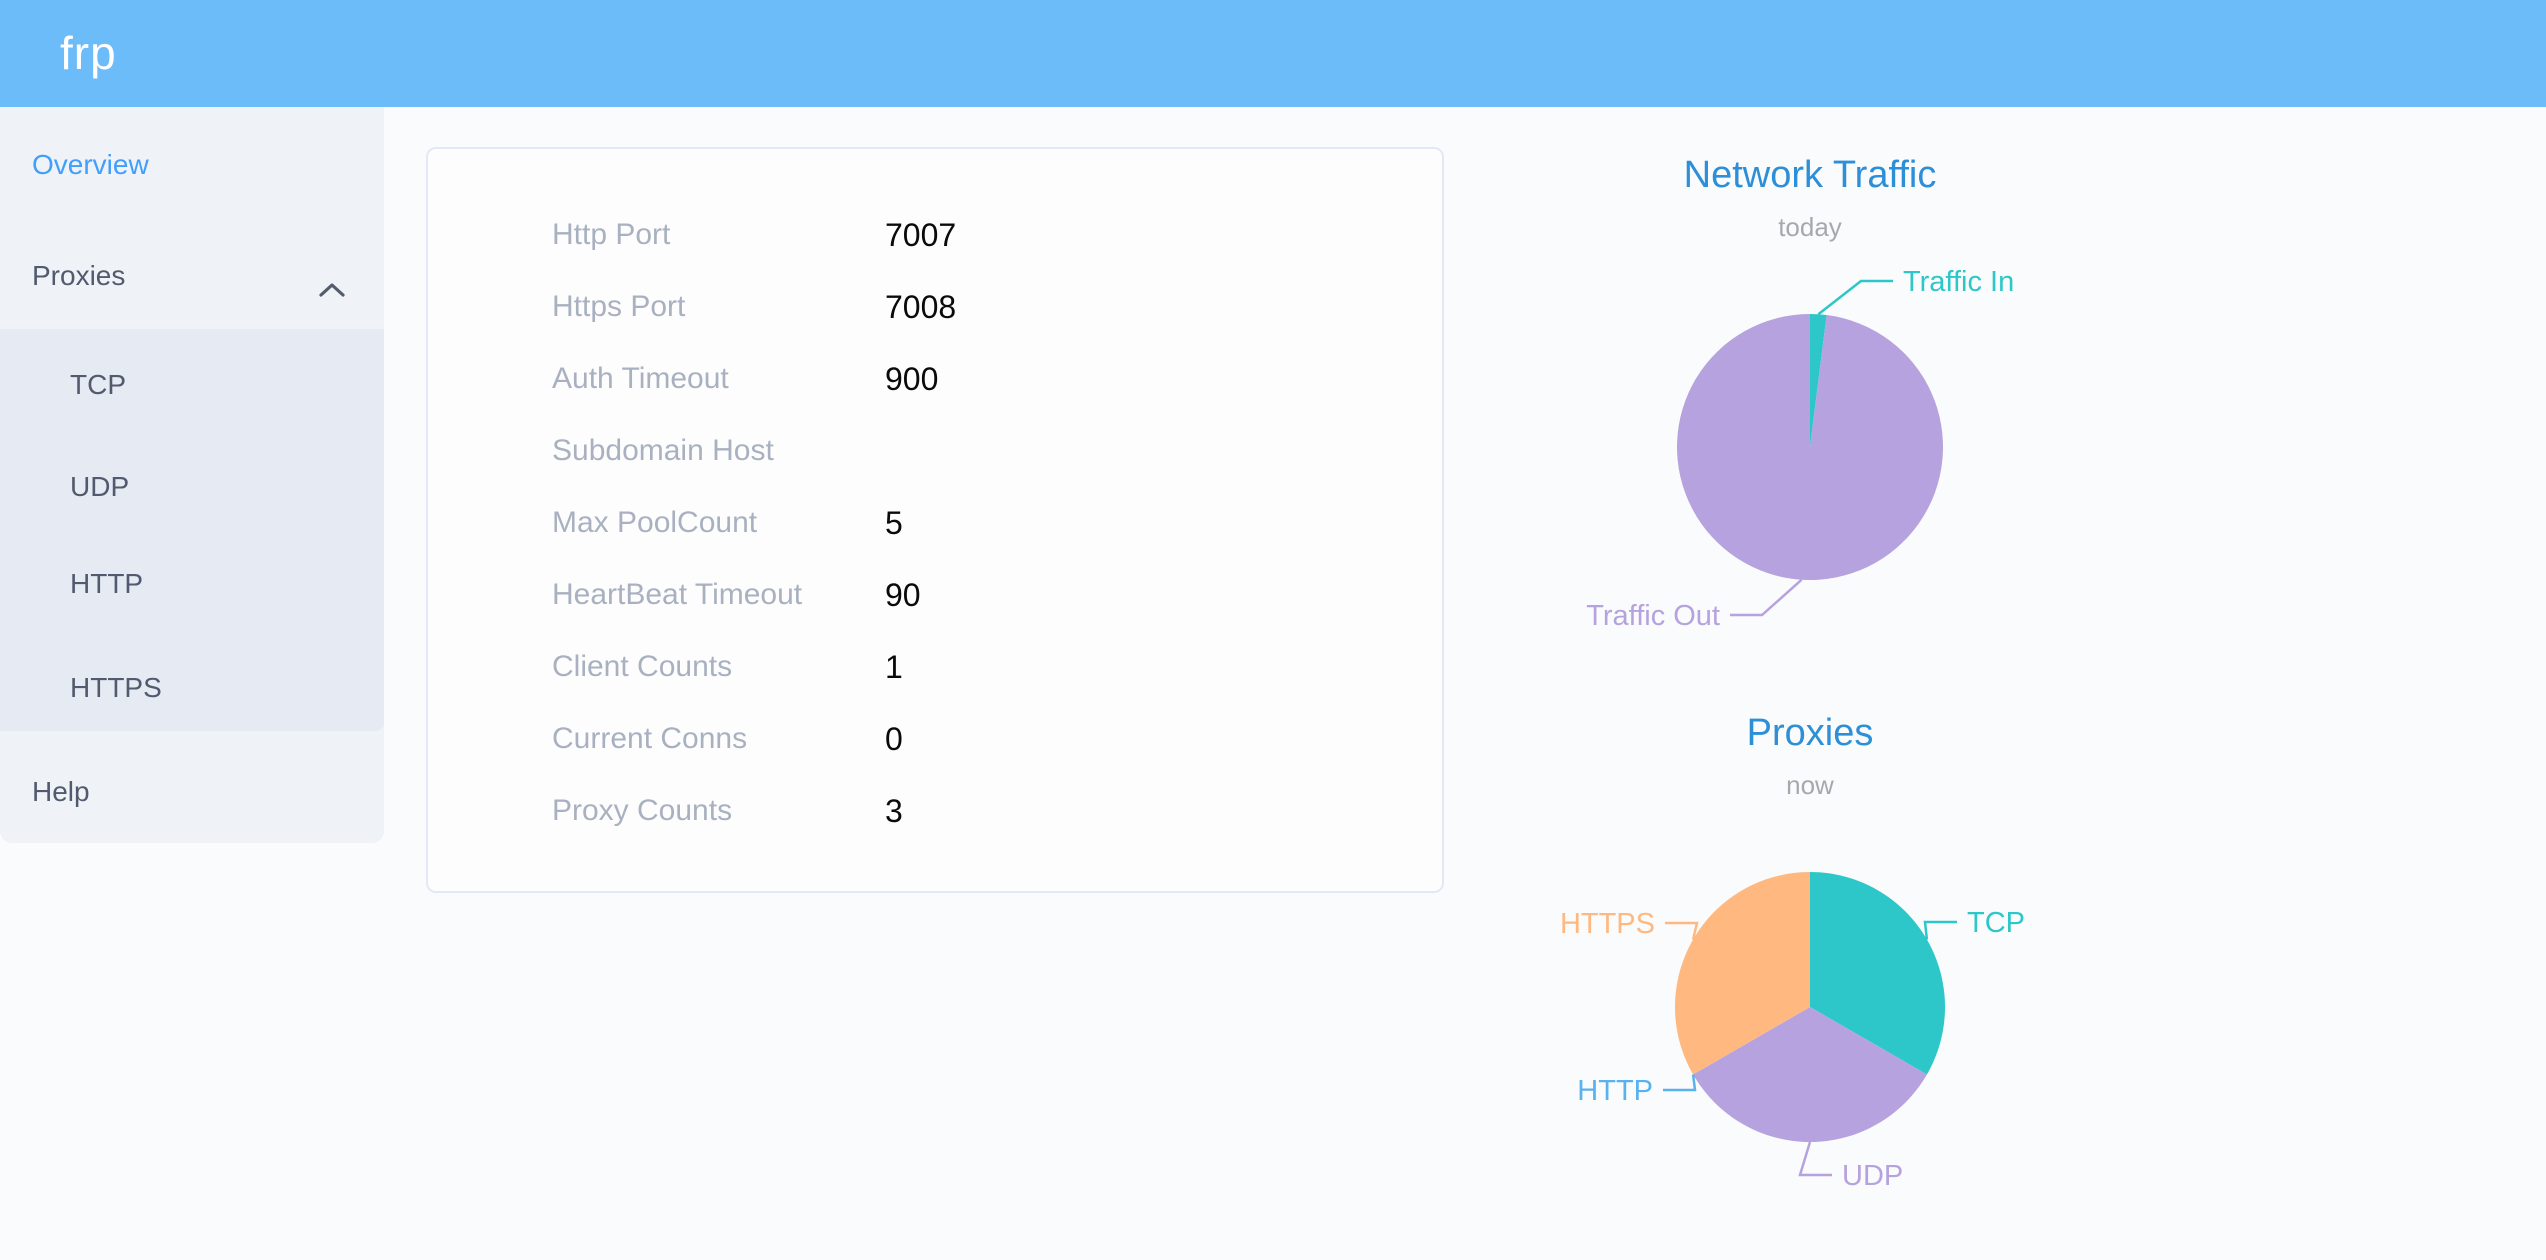  Describe the element at coordinates (935, 451) in the screenshot. I see `table-row: Subdomain Host` at that location.